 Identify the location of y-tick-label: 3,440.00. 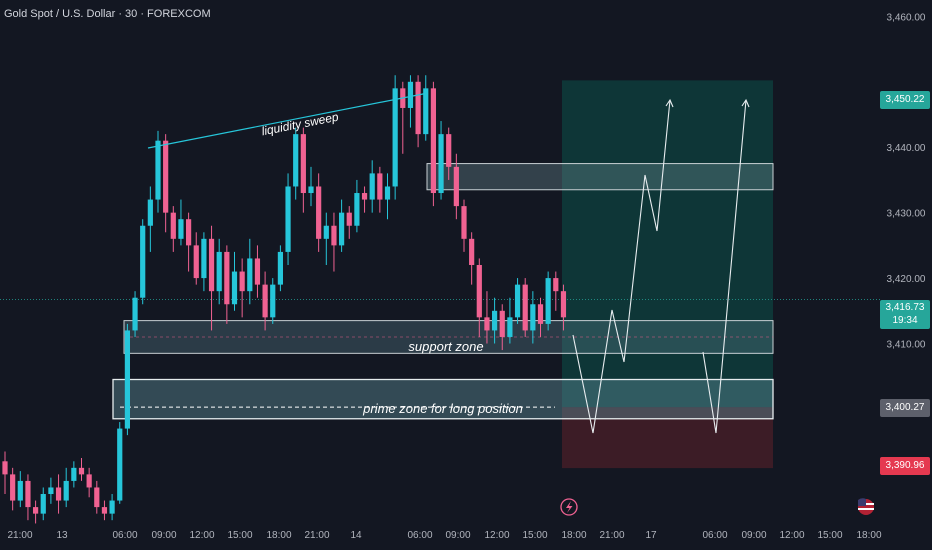
(906, 148).